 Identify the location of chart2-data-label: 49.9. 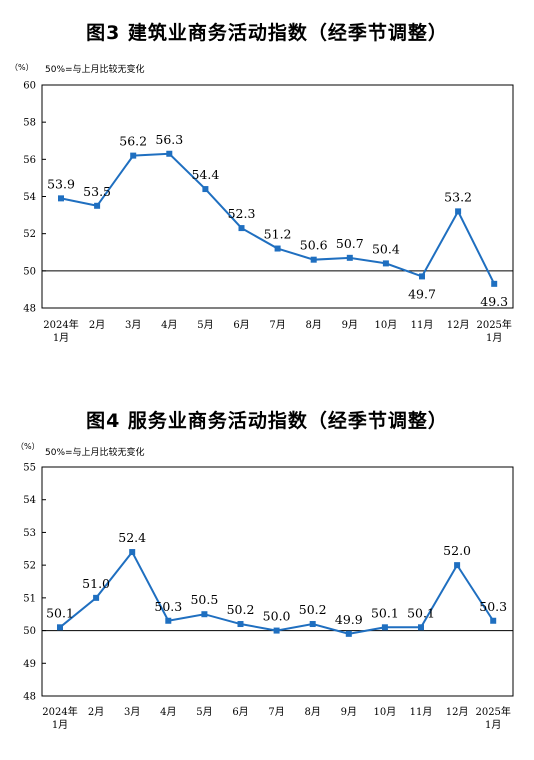
(349, 619).